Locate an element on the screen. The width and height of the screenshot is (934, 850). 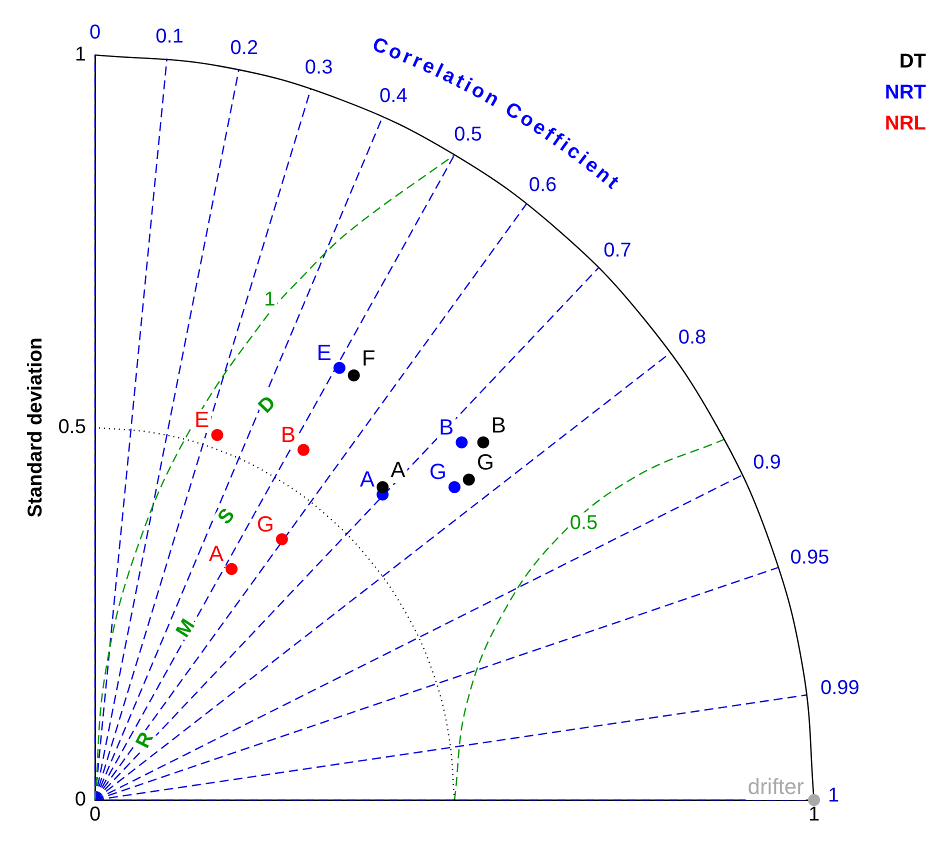
series-label: 0.3 is located at coordinates (318, 67).